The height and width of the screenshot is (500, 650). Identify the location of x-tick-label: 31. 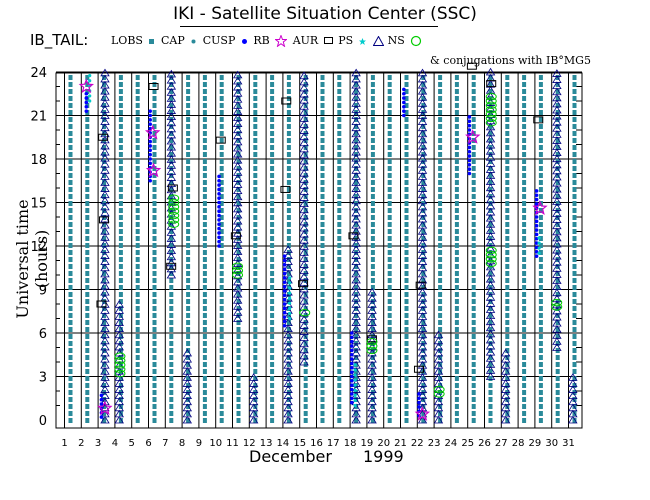
(568, 443).